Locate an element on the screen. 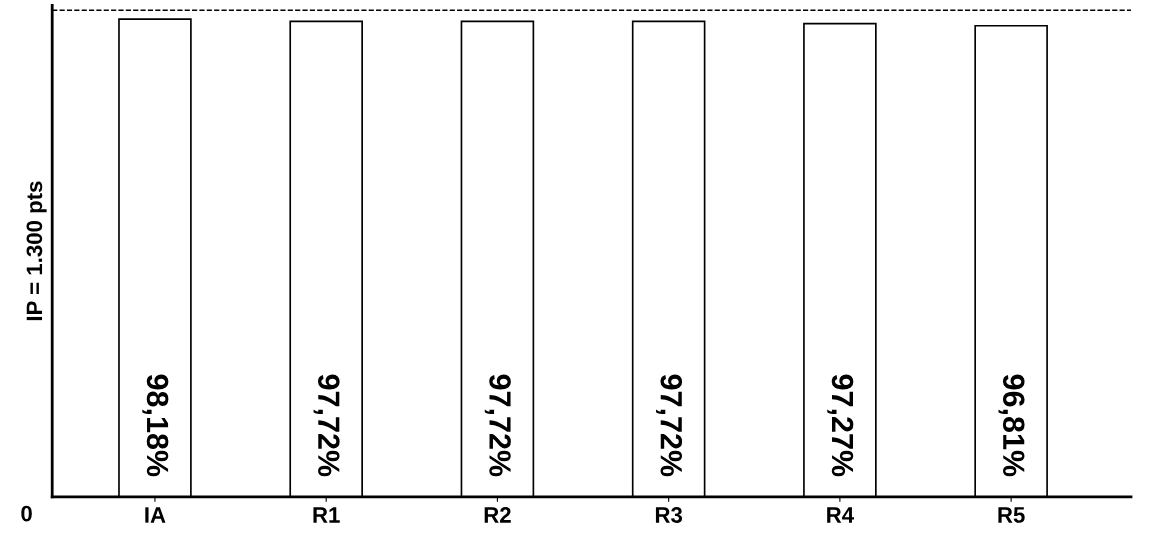 The height and width of the screenshot is (540, 1160). data-label: 96,81% is located at coordinates (1011, 425).